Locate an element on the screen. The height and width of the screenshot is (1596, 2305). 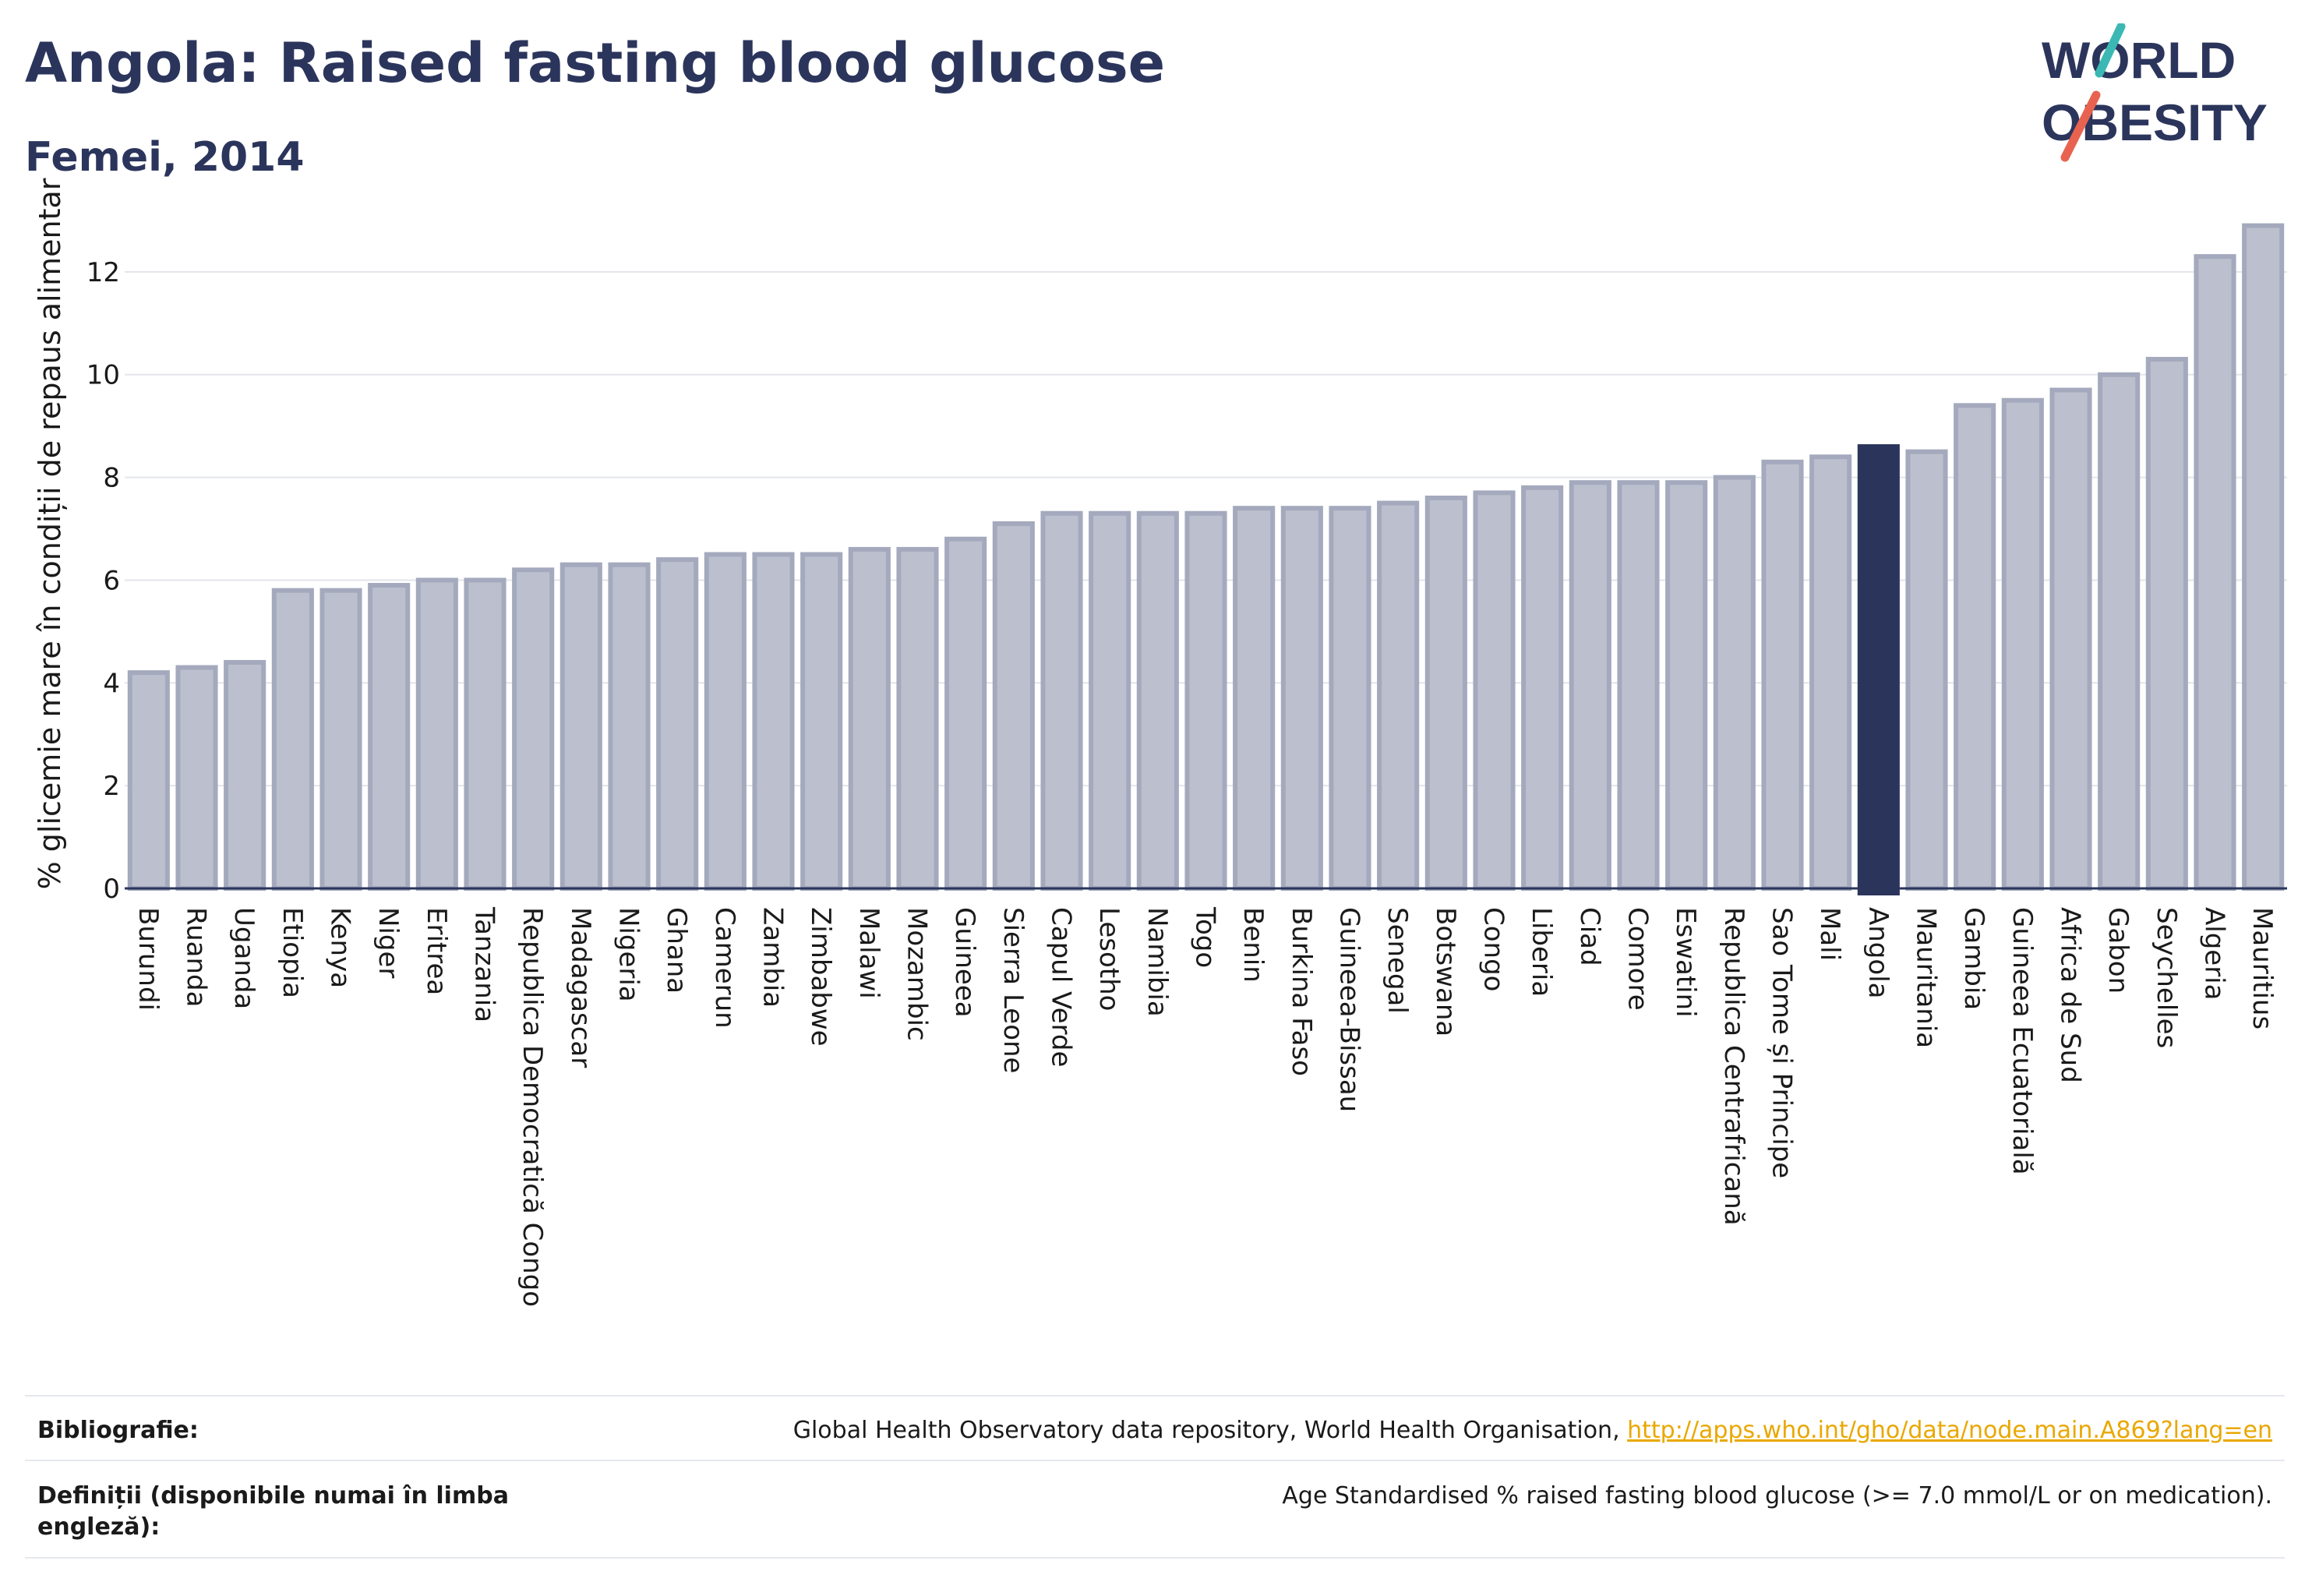
bar-mali is located at coordinates (1831, 672).